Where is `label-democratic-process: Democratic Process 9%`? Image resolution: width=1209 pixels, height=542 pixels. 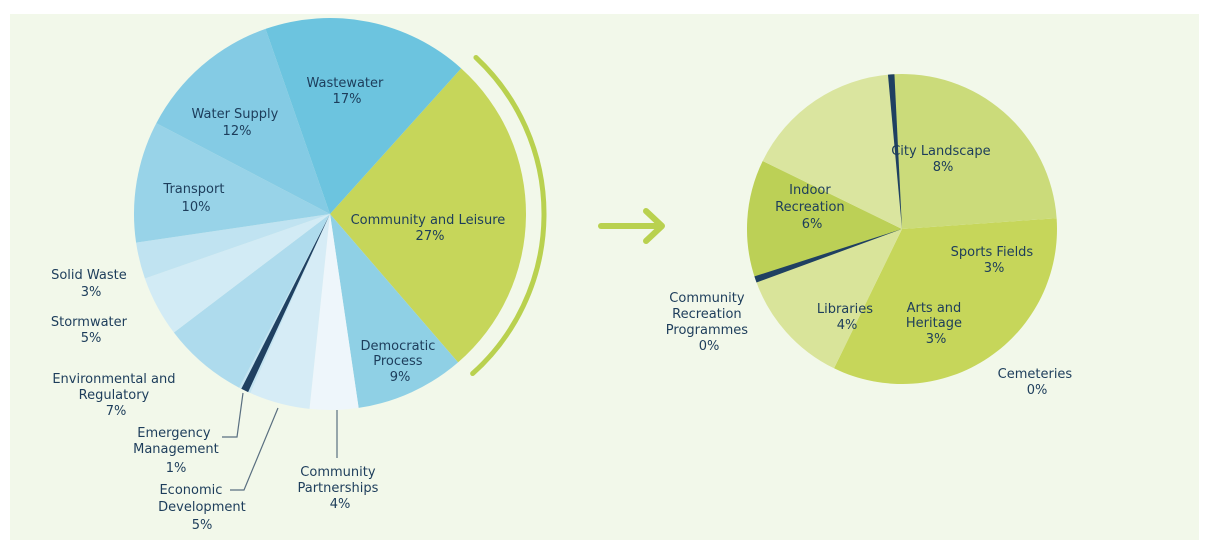 label-democratic-process: Democratic Process 9% is located at coordinates (399, 362).